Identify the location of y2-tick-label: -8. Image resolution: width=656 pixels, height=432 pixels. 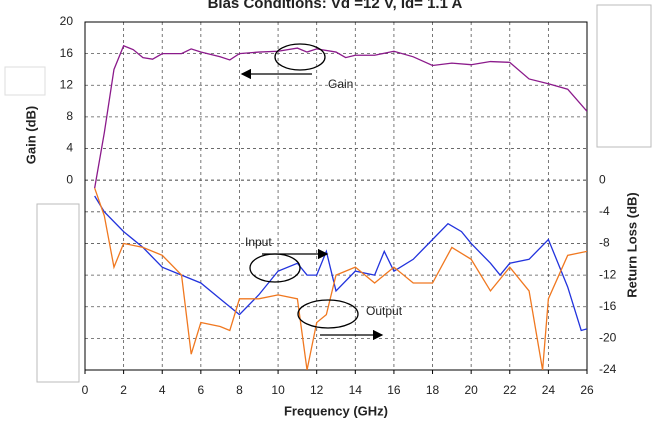
(604, 243).